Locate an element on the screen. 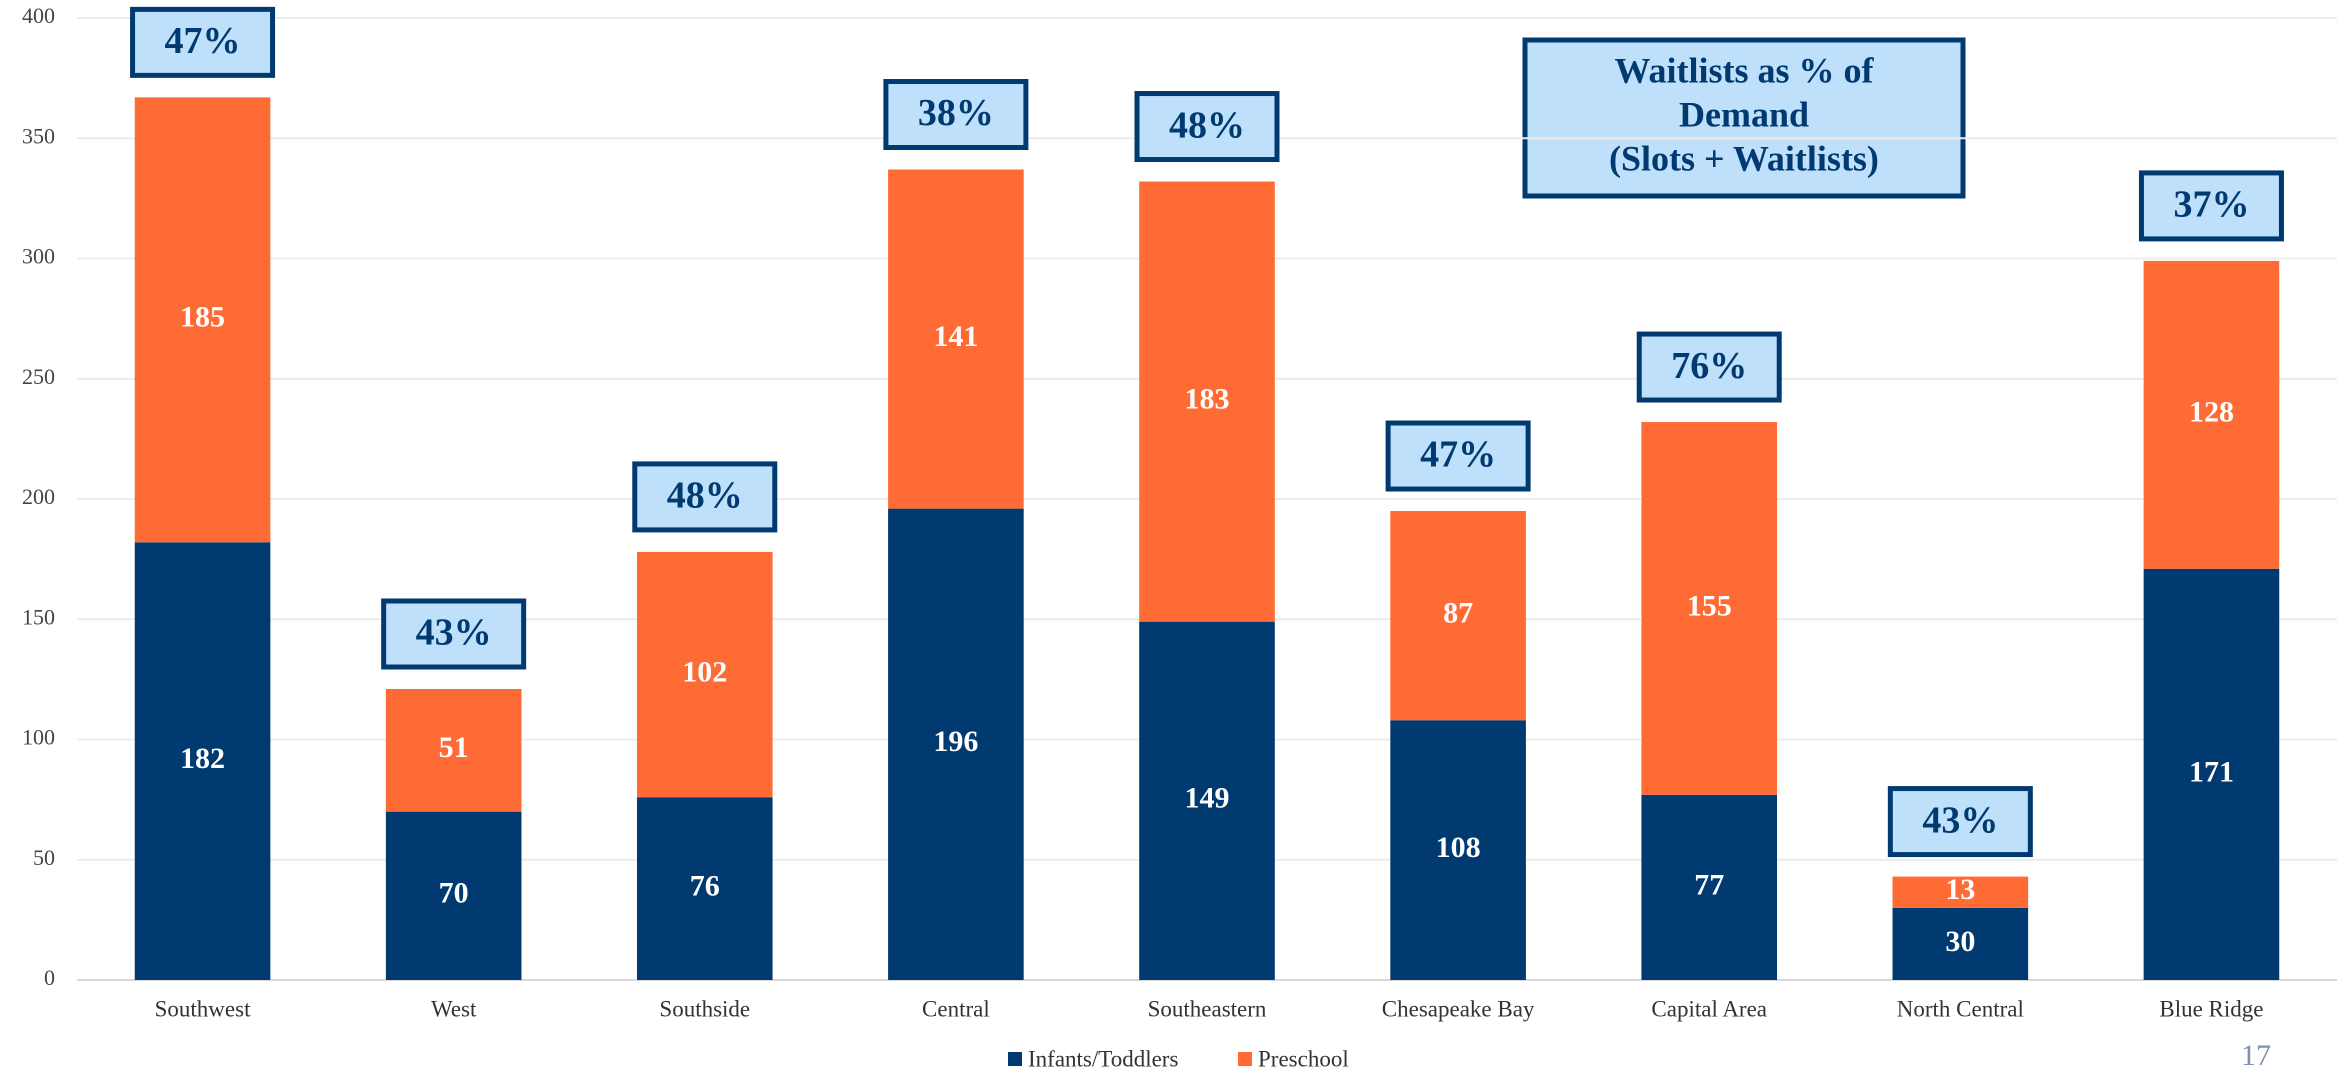  data-label: 13 is located at coordinates (1960, 889).